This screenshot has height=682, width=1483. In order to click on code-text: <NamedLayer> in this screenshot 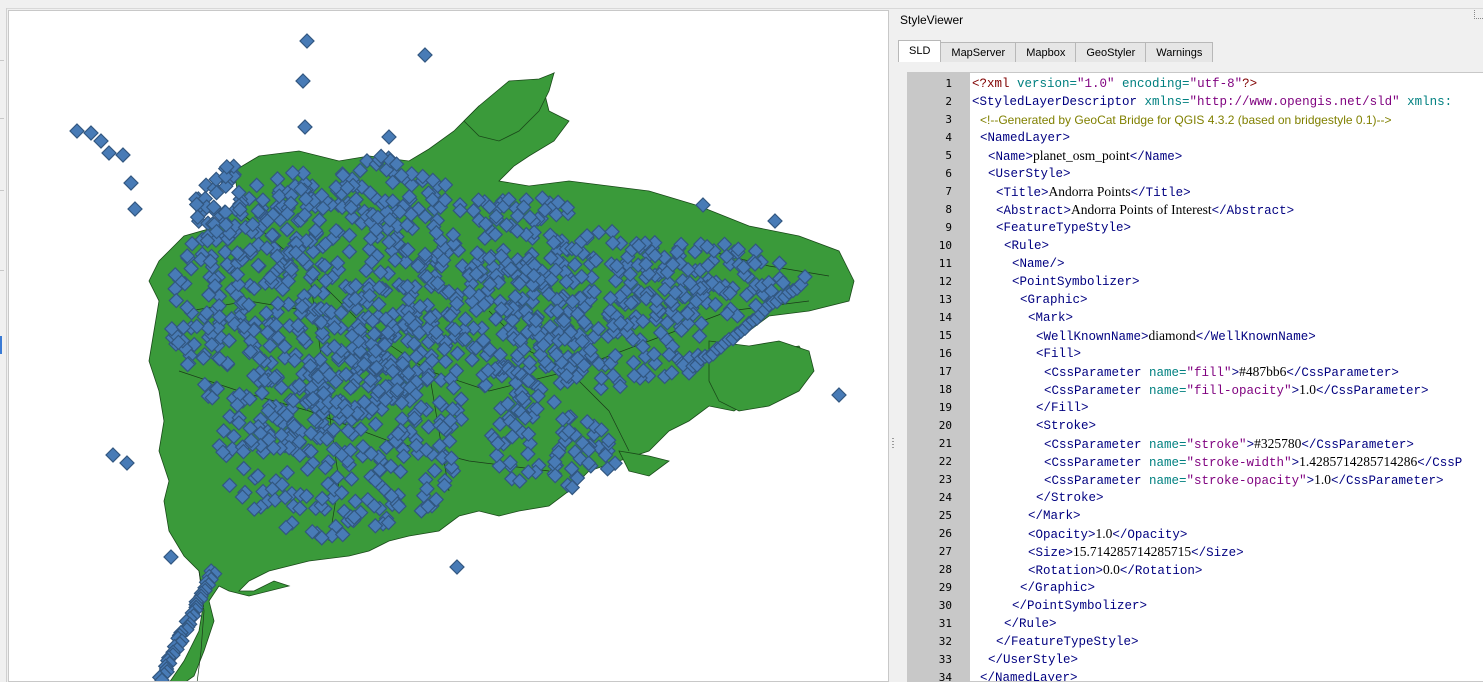, I will do `click(1025, 138)`.